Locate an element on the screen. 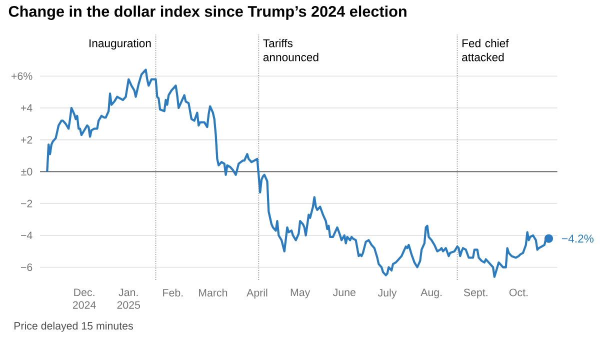  x-tick-label: March is located at coordinates (213, 292).